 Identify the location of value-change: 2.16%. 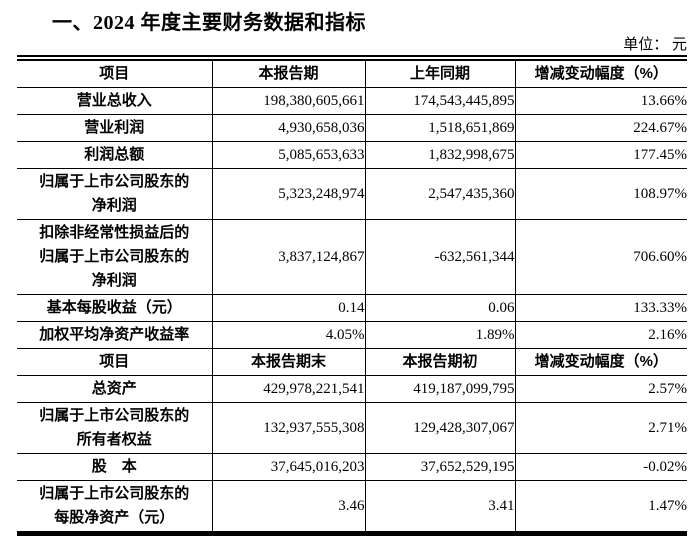
(600, 335).